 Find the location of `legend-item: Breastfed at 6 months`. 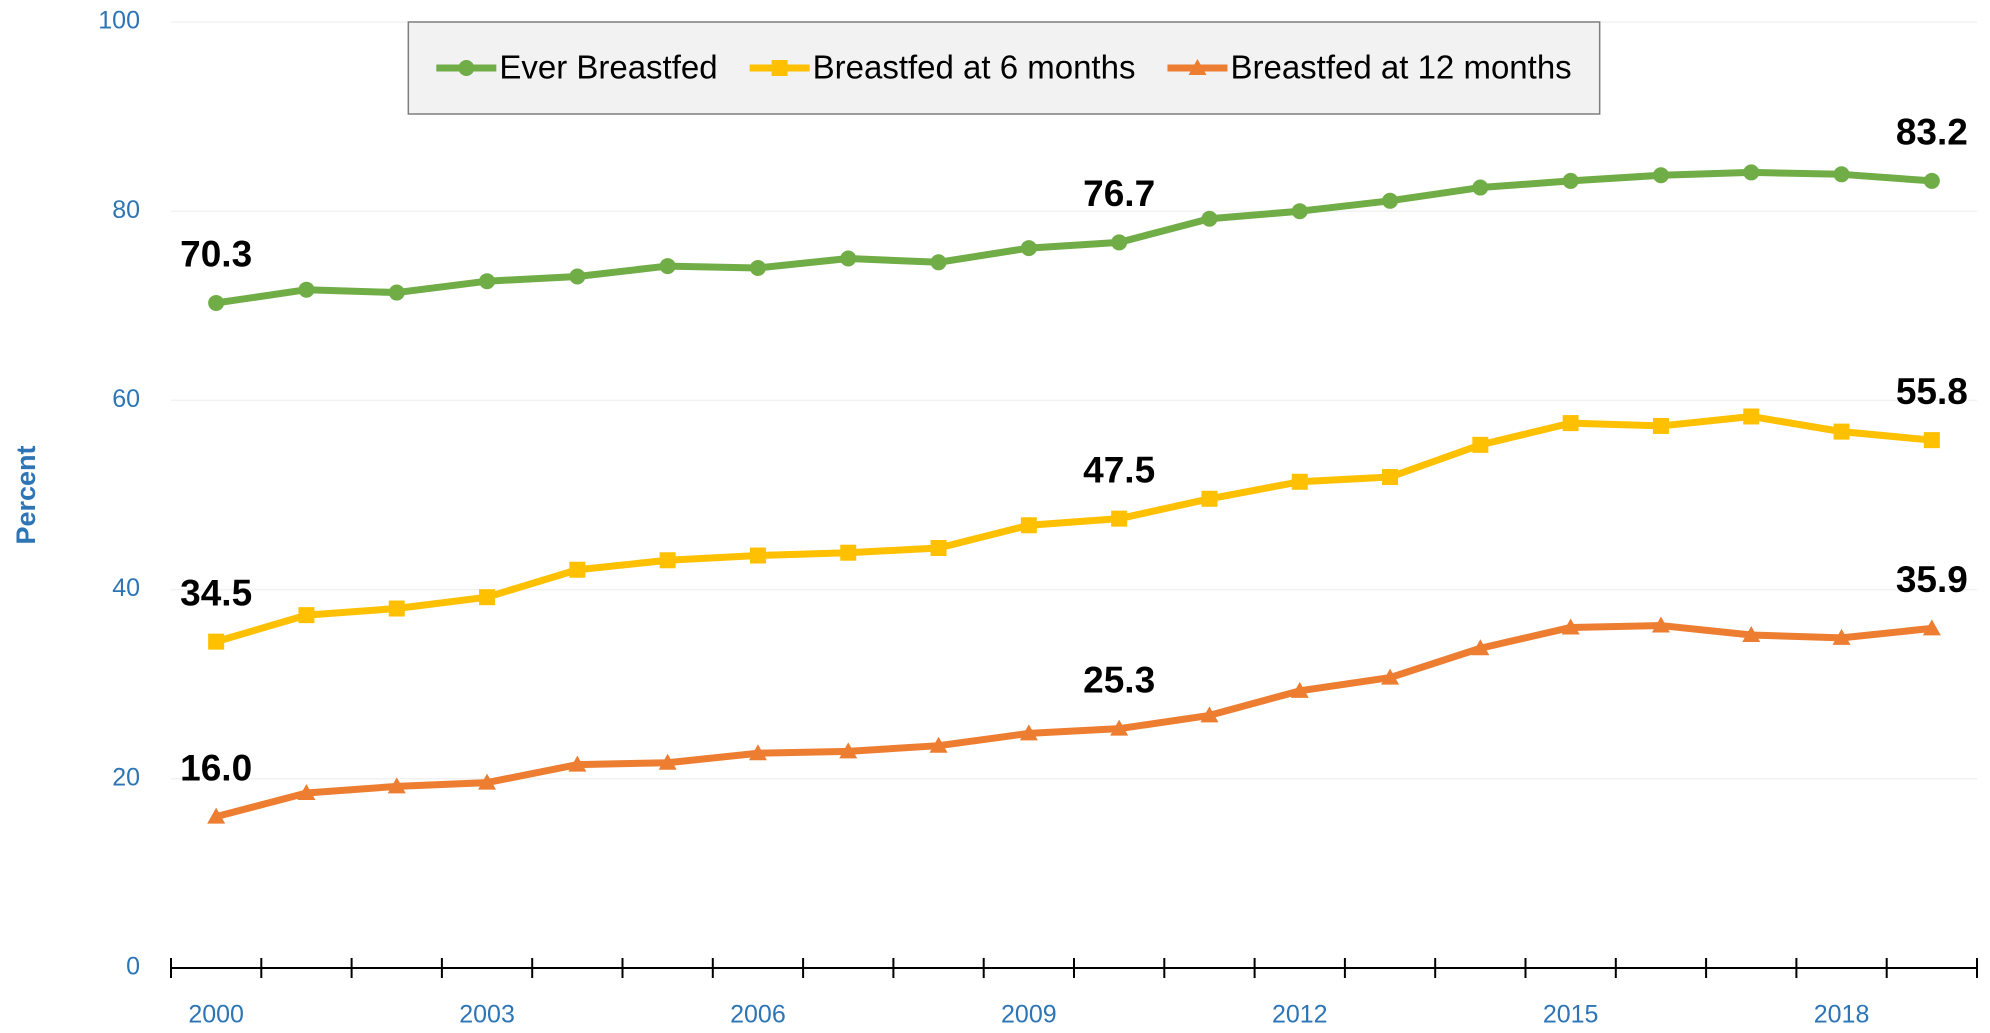

legend-item: Breastfed at 6 months is located at coordinates (942, 67).